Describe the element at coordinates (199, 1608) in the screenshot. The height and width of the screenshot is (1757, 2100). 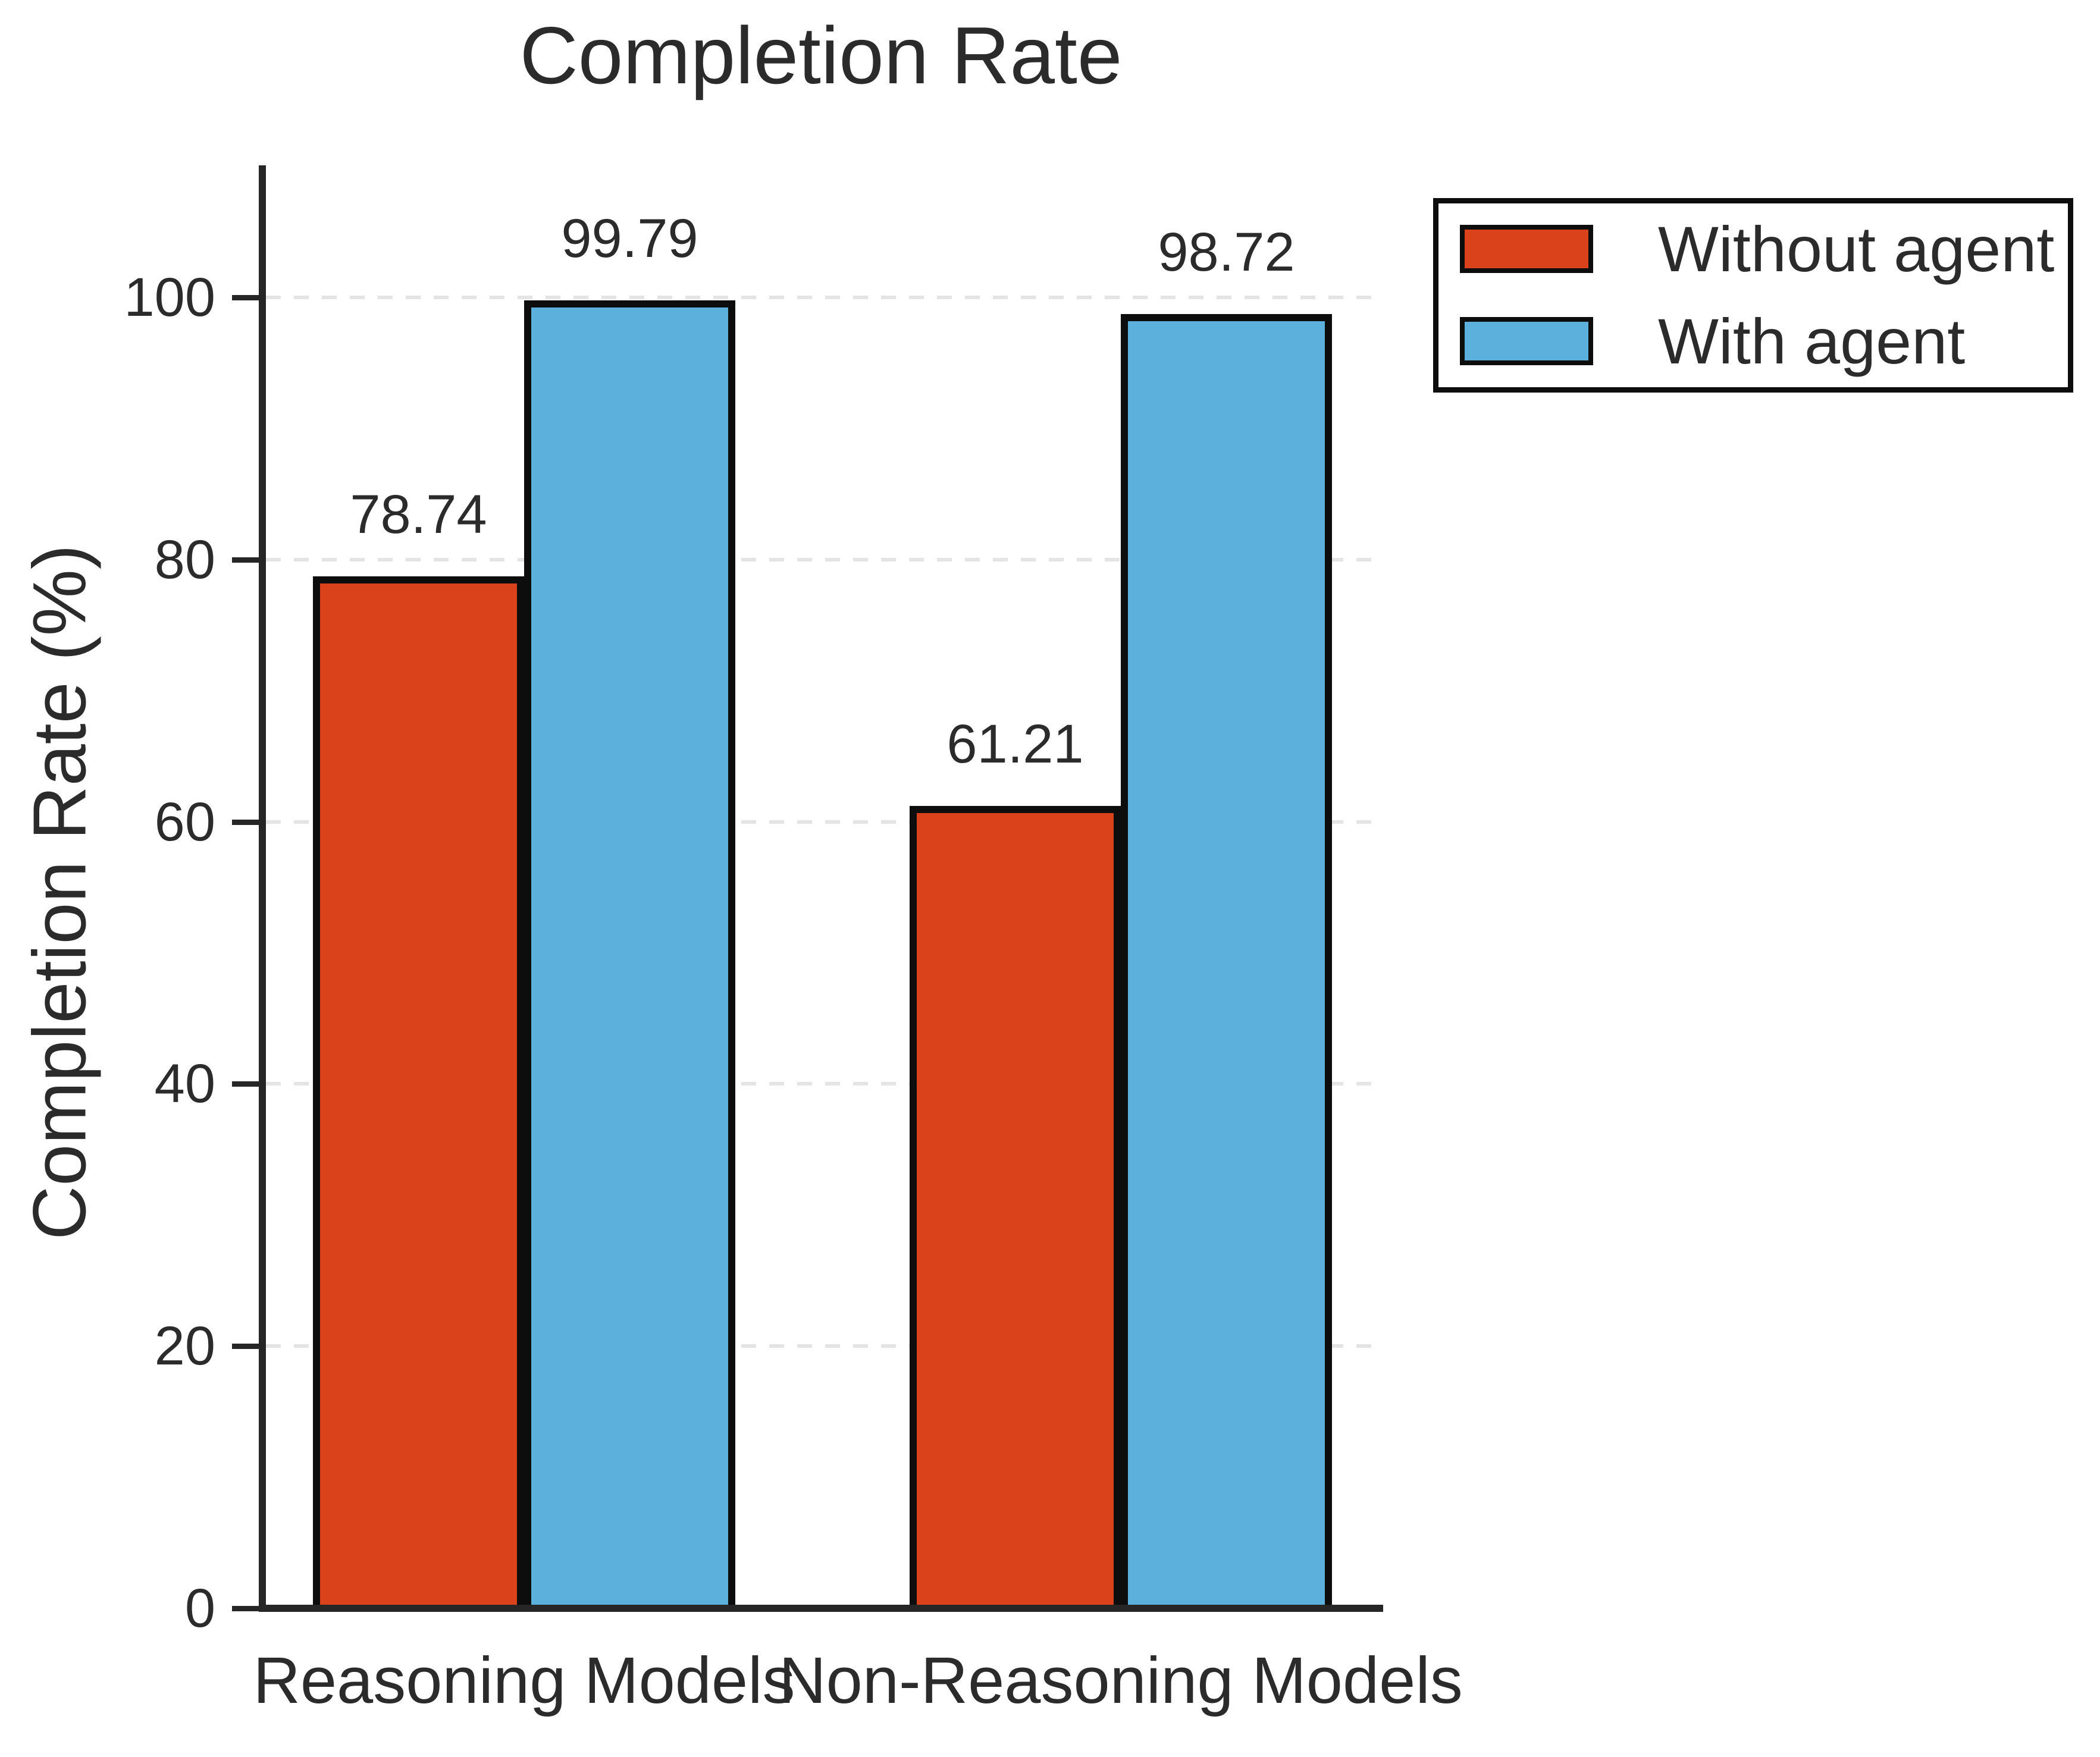
I see `y-tick-label-0: 0` at that location.